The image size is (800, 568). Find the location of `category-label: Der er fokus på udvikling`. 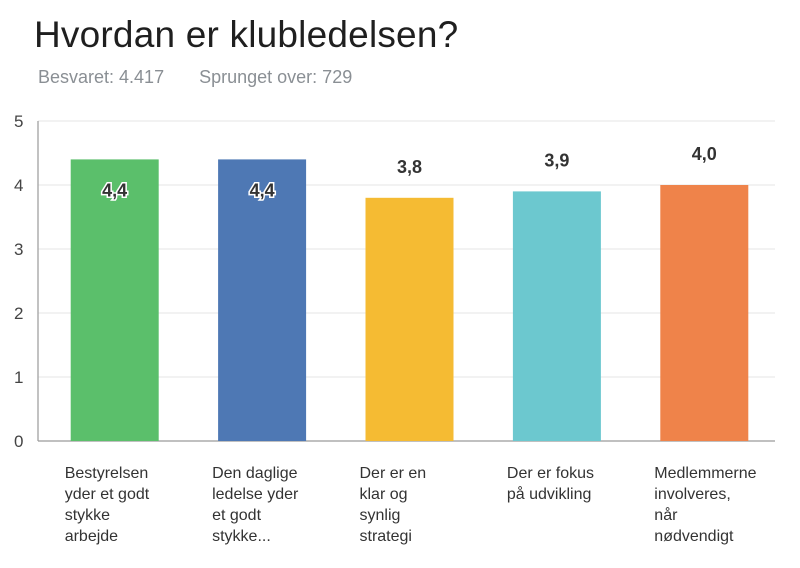

category-label: Der er fokus på udvikling is located at coordinates (550, 484).